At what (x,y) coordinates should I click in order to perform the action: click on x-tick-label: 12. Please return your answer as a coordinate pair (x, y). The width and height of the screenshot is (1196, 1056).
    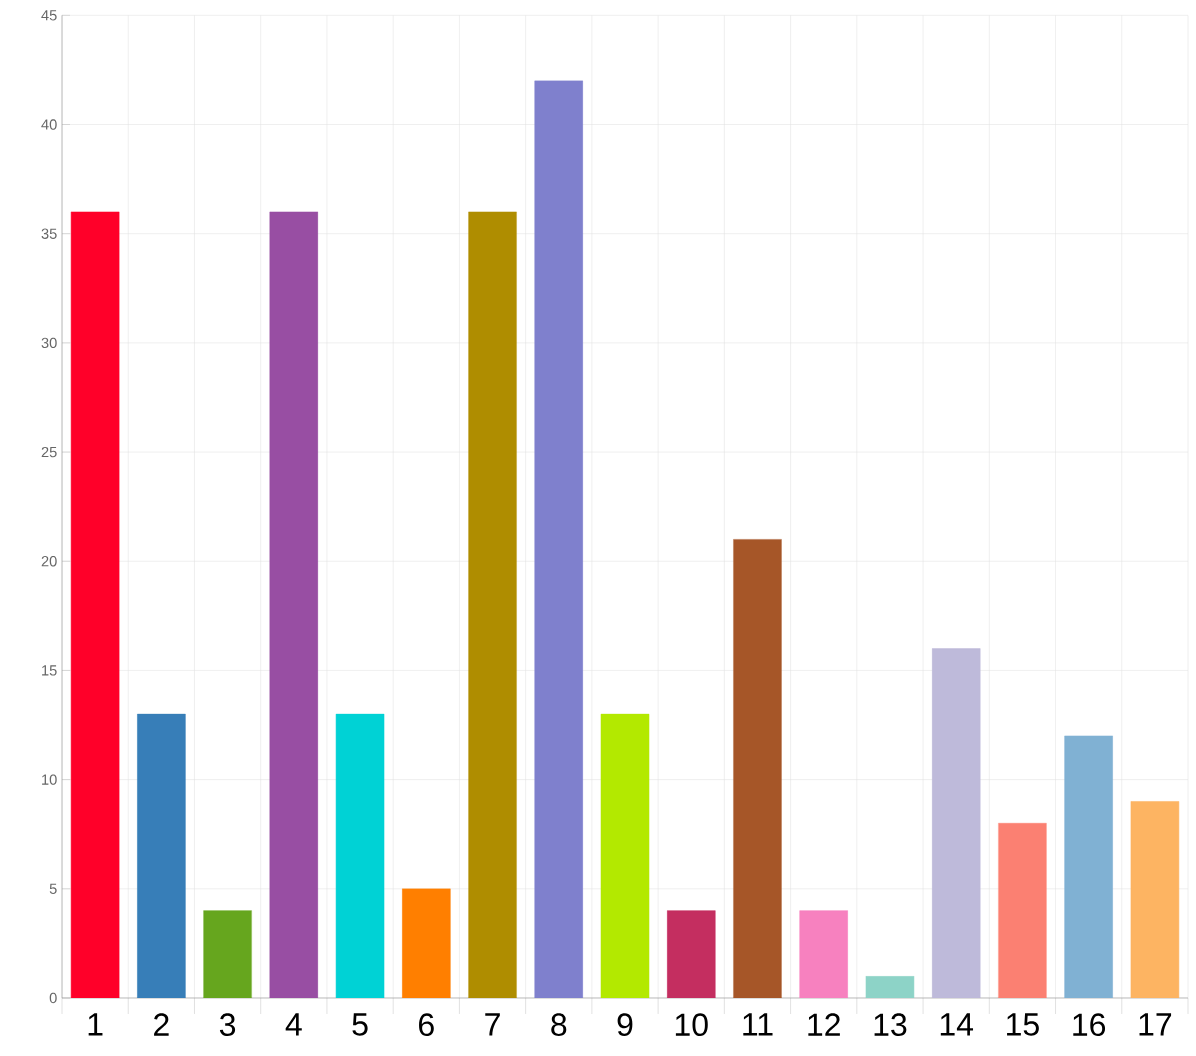
    Looking at the image, I should click on (824, 1024).